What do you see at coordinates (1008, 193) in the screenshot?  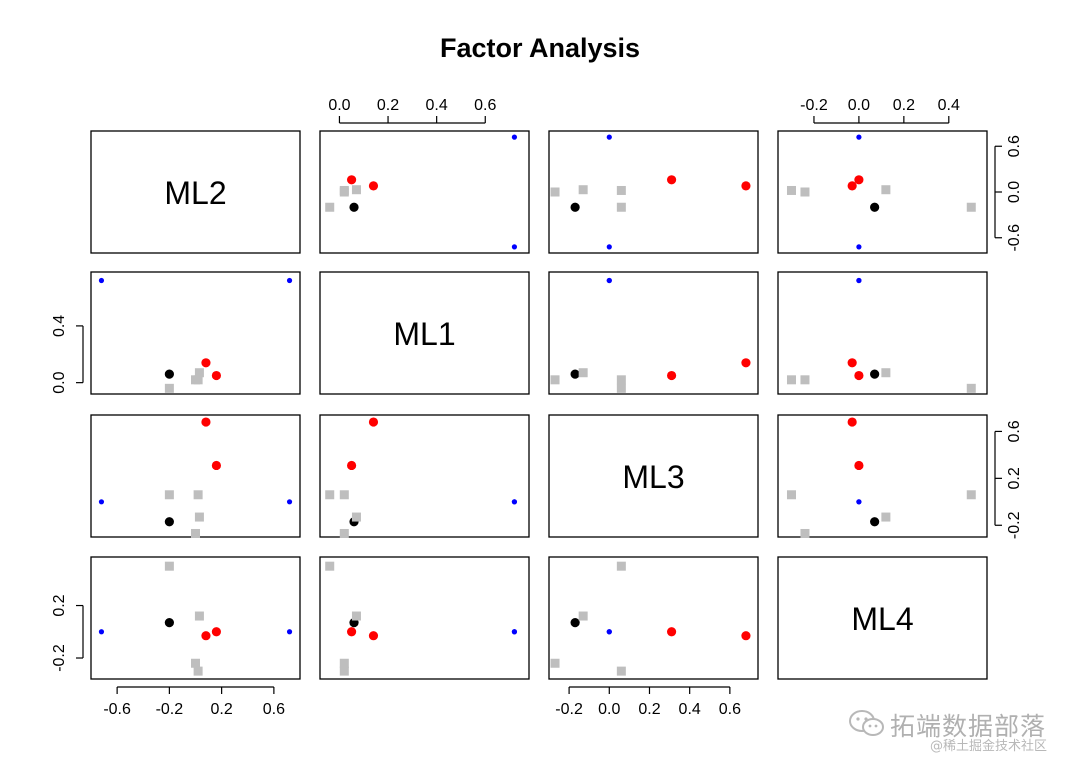 I see `axis-right-ML2: -0.6 0.0 0.6` at bounding box center [1008, 193].